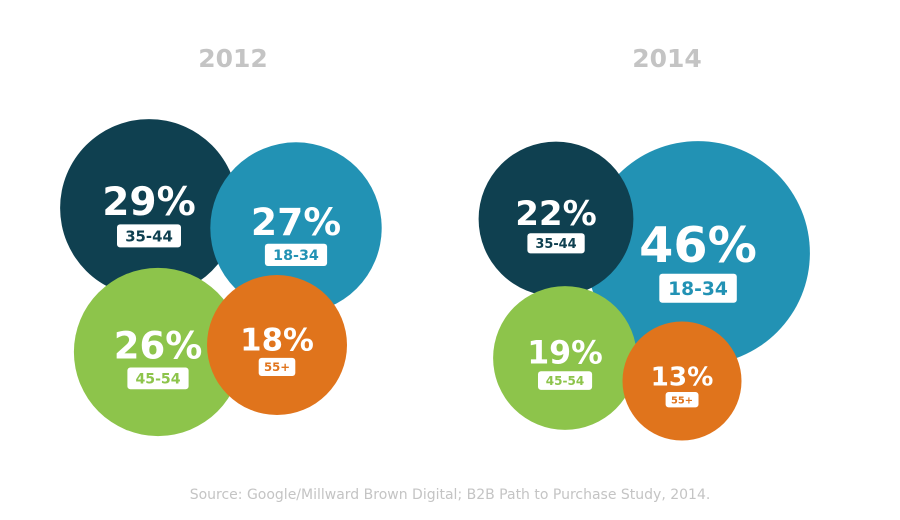 The image size is (900, 520). Describe the element at coordinates (667, 58) in the screenshot. I see `panel-title: 2014` at that location.